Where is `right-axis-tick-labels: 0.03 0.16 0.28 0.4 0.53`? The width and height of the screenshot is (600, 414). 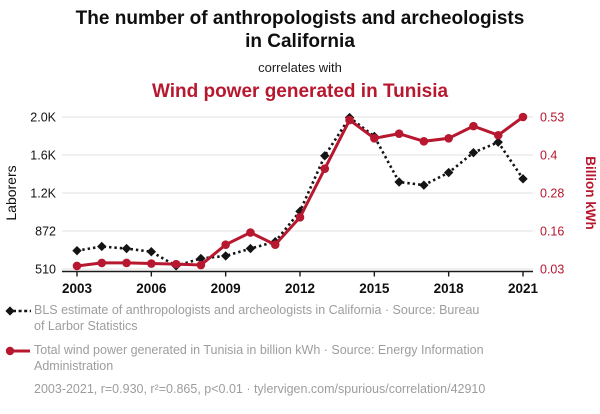
right-axis-tick-labels: 0.03 0.16 0.28 0.4 0.53 is located at coordinates (552, 194).